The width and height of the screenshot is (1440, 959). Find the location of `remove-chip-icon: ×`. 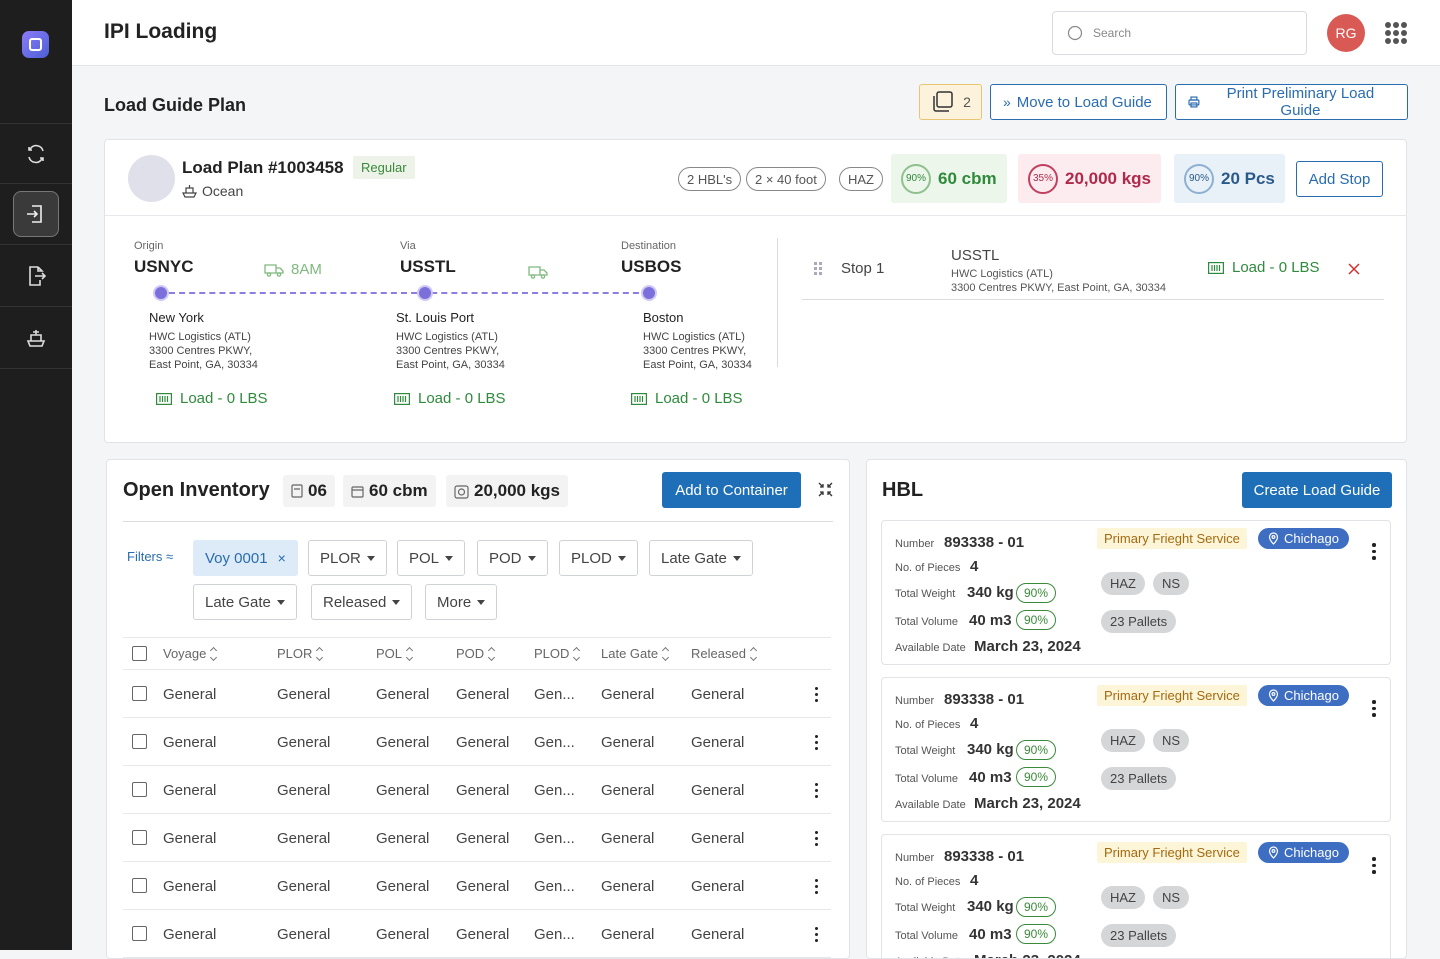

remove-chip-icon: × is located at coordinates (281, 558).